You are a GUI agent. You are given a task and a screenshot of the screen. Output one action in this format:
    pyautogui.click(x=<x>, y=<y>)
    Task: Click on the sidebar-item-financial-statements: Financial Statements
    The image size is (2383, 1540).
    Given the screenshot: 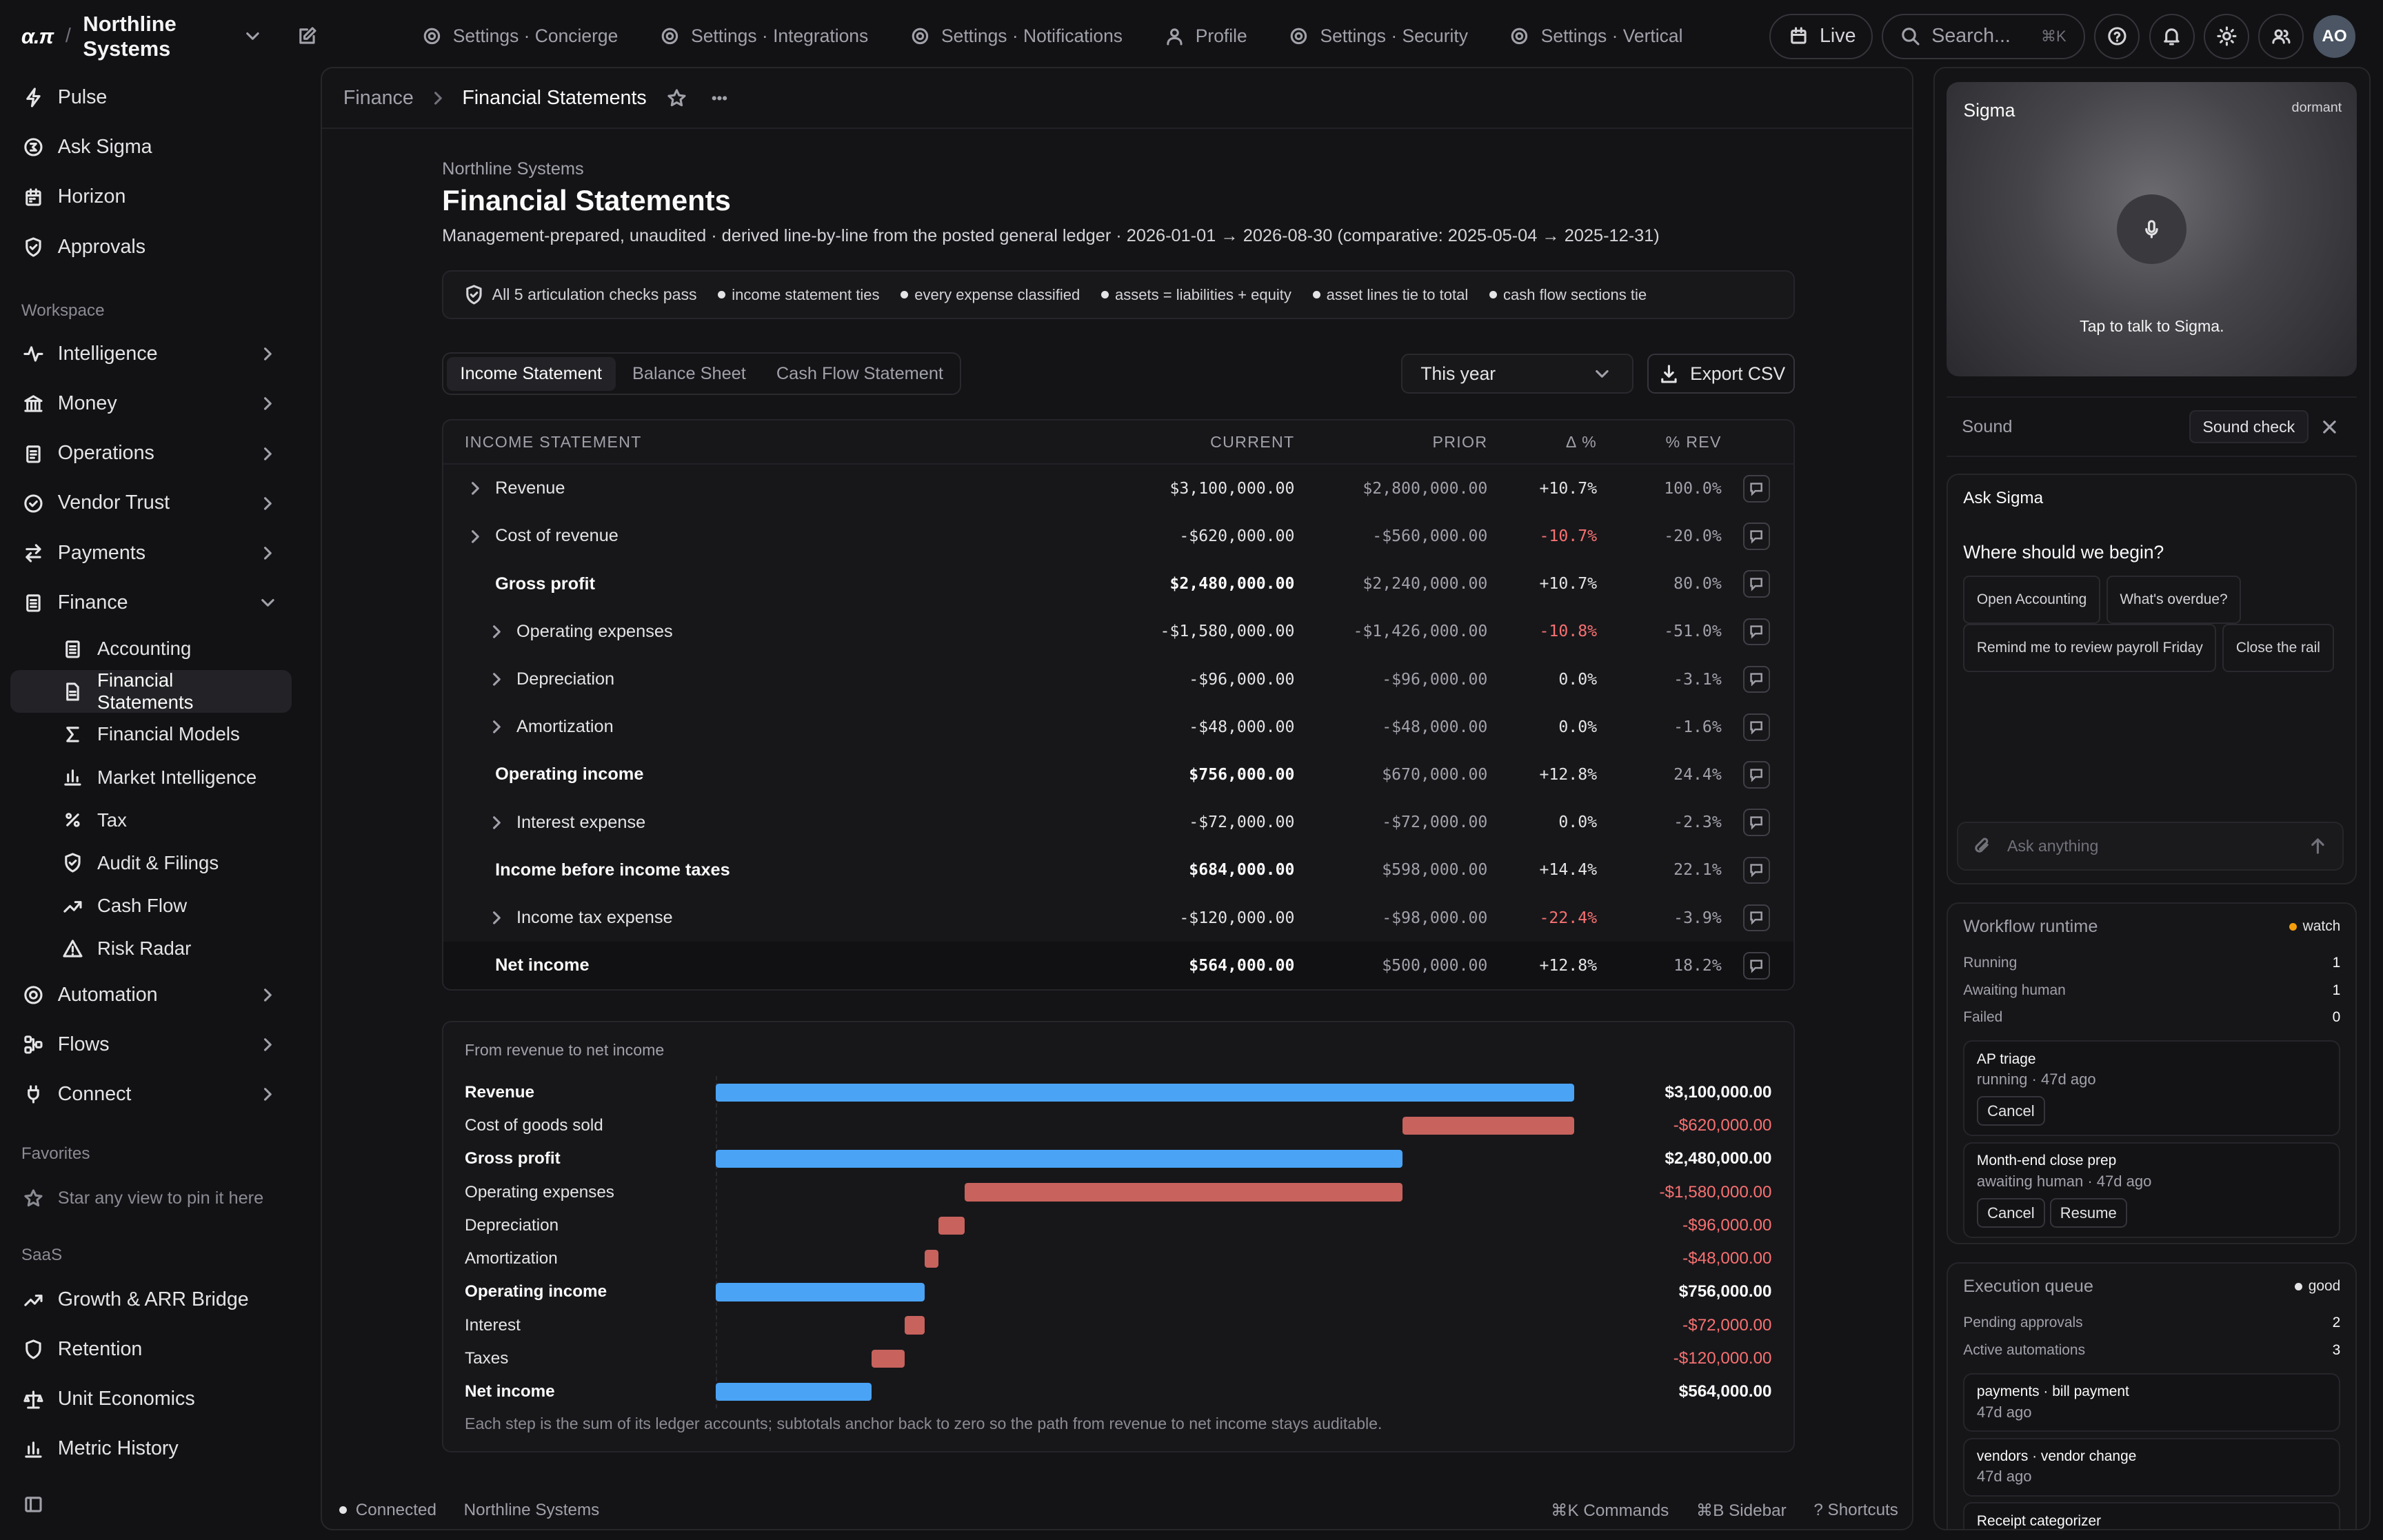 What is the action you would take?
    pyautogui.click(x=151, y=691)
    